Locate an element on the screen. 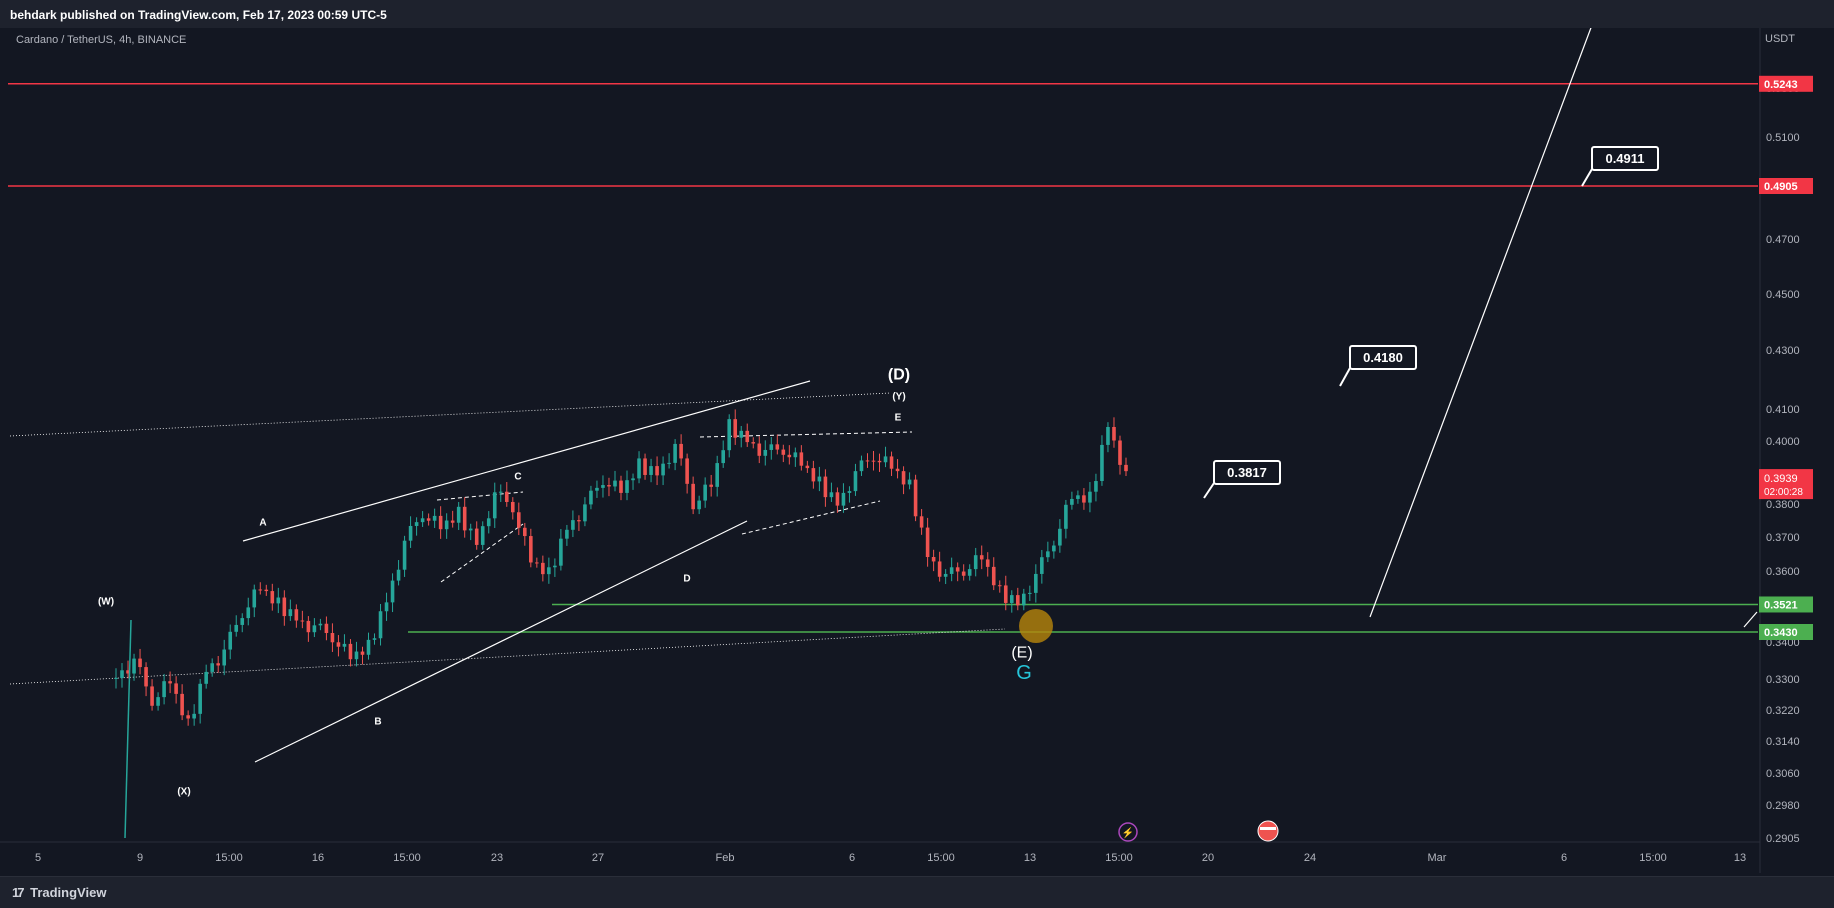 The image size is (1834, 908). current-price-tag is located at coordinates (1786, 484).